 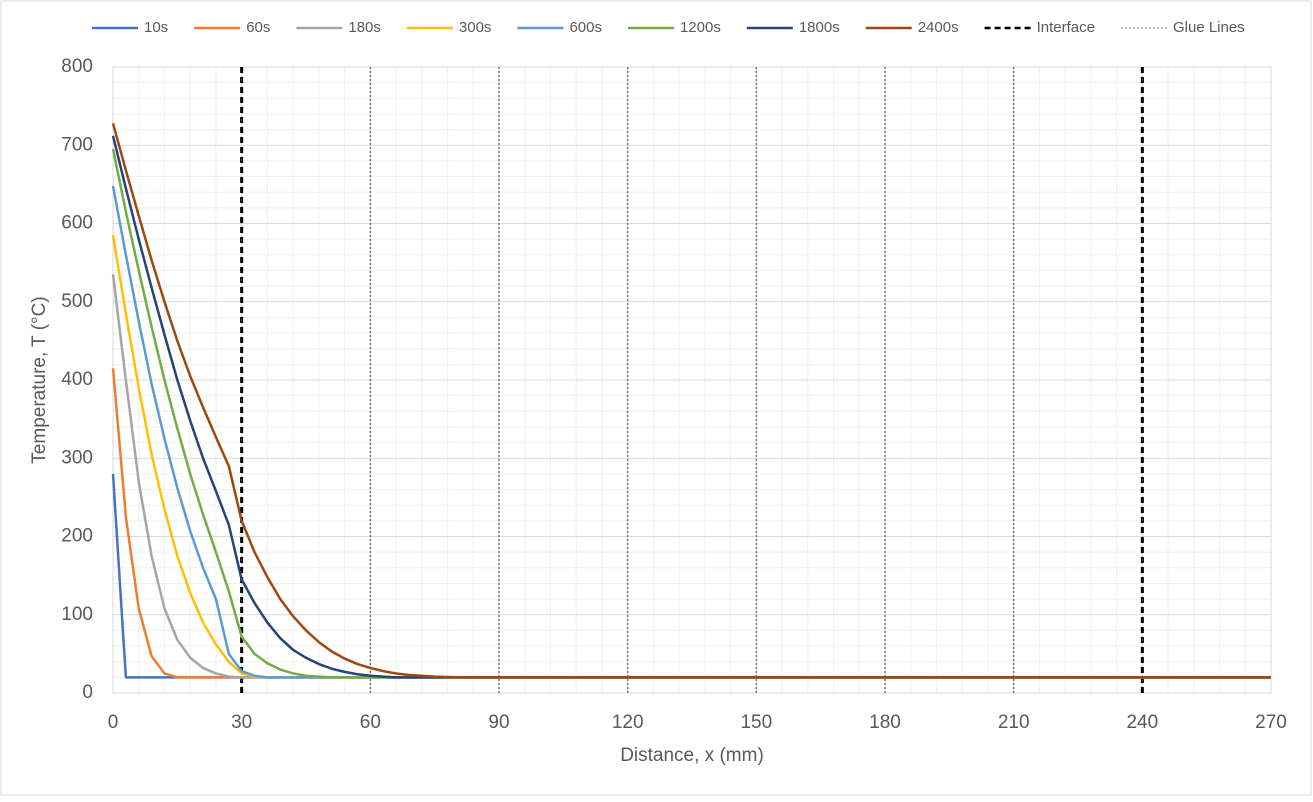 I want to click on y-tick-label: 100, so click(x=77, y=614).